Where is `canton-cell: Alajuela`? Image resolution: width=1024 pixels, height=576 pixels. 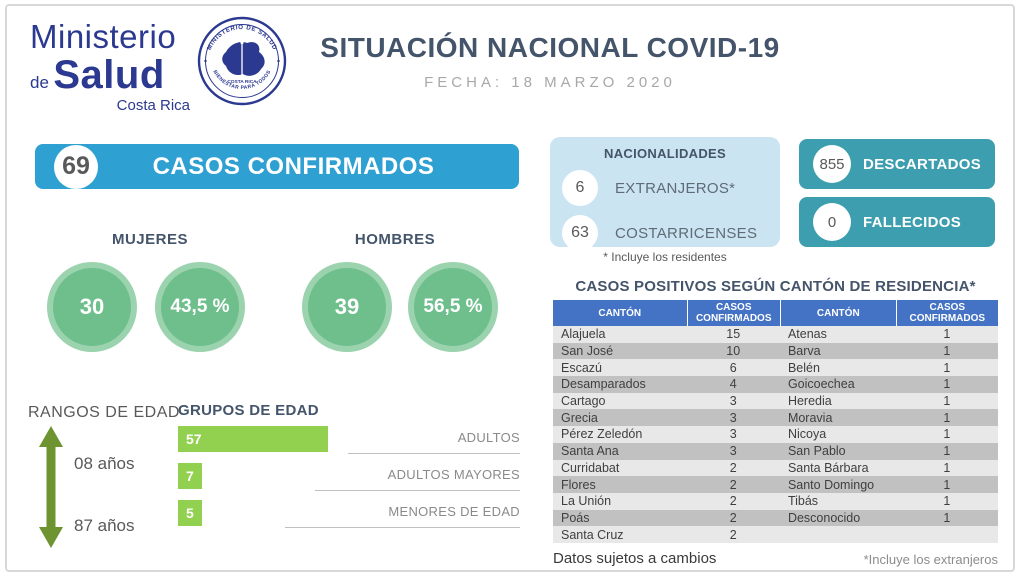
canton-cell: Alajuela is located at coordinates (583, 334).